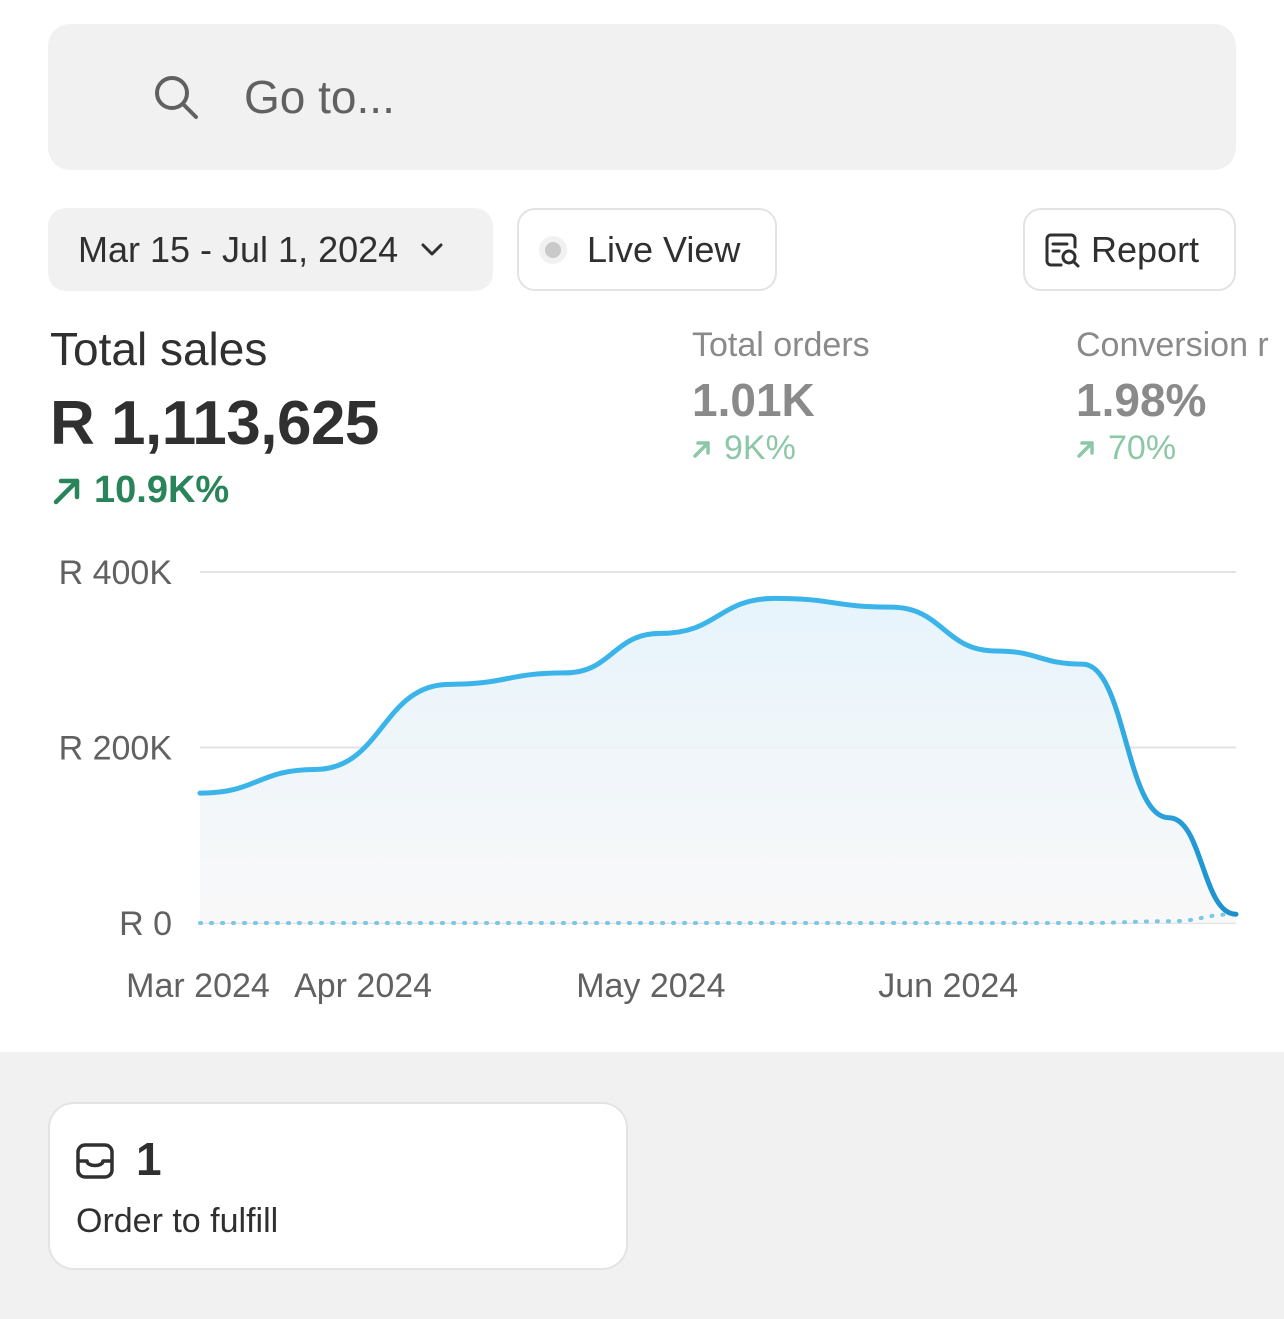 The height and width of the screenshot is (1319, 1284). What do you see at coordinates (338, 1186) in the screenshot?
I see `orders-to-fulfill-card: 1 Order to fulfill` at bounding box center [338, 1186].